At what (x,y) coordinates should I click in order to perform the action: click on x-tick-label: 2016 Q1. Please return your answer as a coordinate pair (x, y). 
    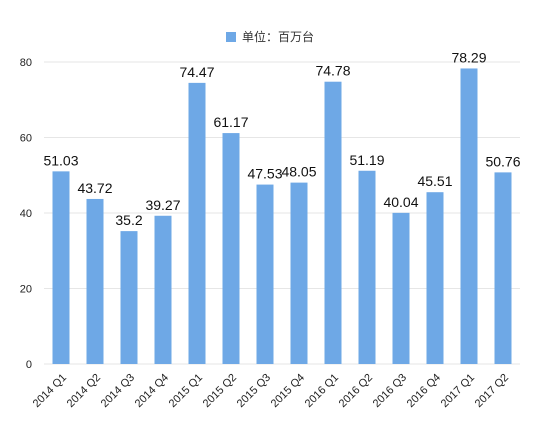
    Looking at the image, I should click on (322, 391).